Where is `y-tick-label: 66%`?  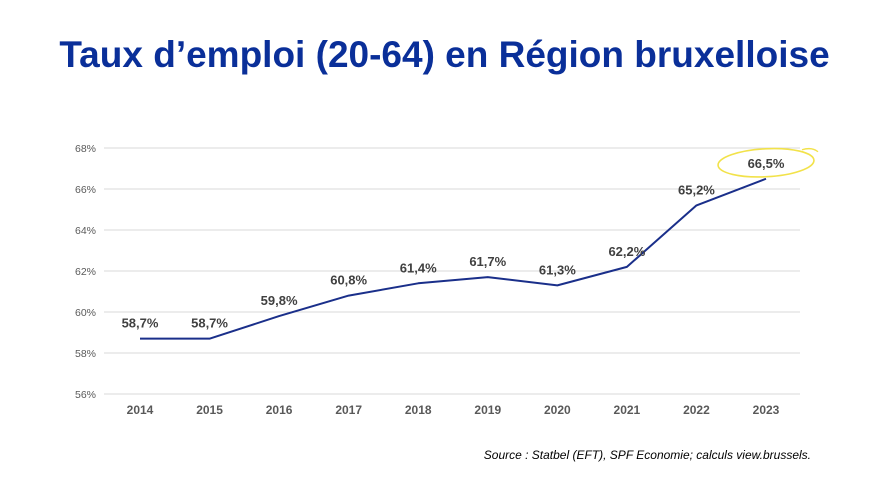
y-tick-label: 66% is located at coordinates (85, 190).